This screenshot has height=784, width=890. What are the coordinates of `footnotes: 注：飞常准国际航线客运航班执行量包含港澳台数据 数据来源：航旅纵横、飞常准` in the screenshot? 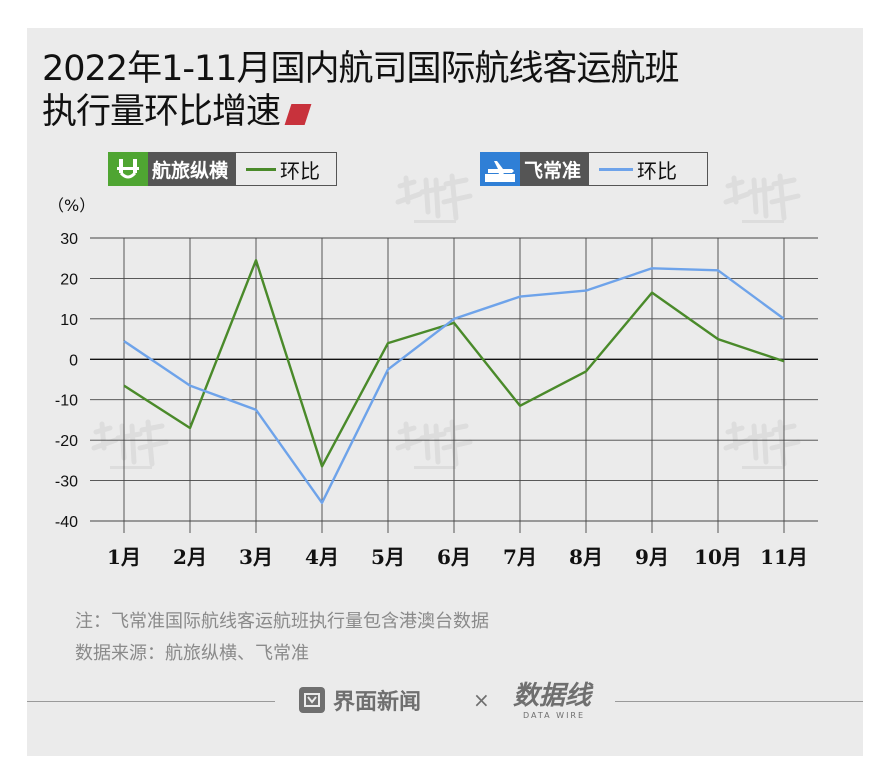 It's located at (282, 638).